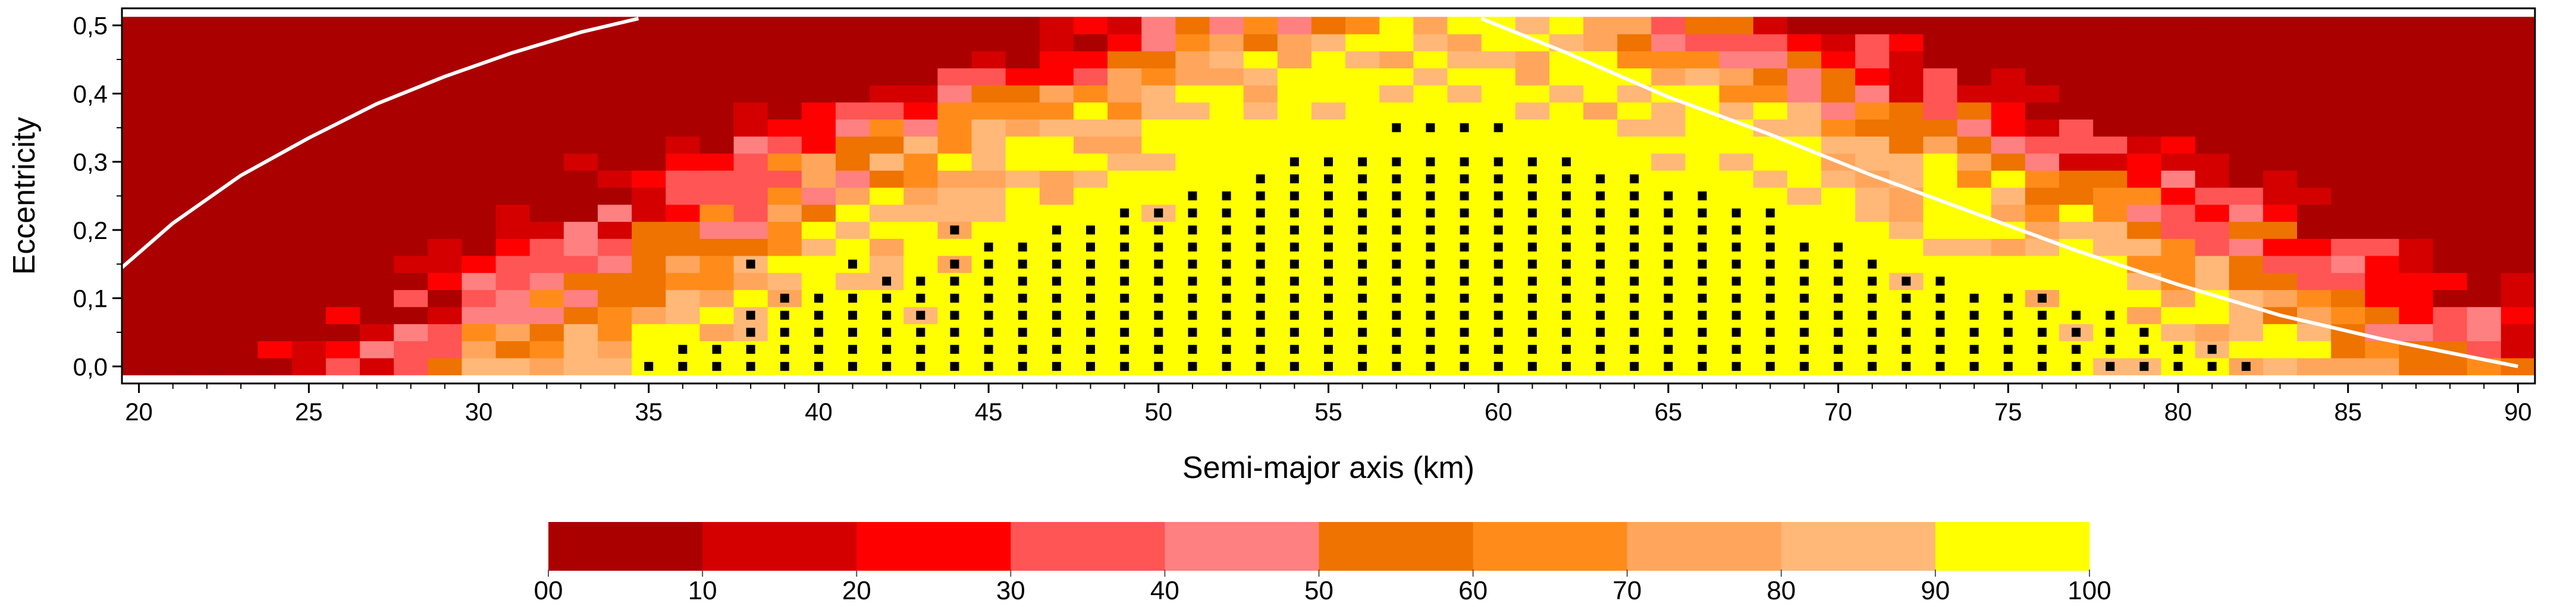 The width and height of the screenshot is (2576, 607). What do you see at coordinates (2348, 412) in the screenshot?
I see `x-tick-label: 85` at bounding box center [2348, 412].